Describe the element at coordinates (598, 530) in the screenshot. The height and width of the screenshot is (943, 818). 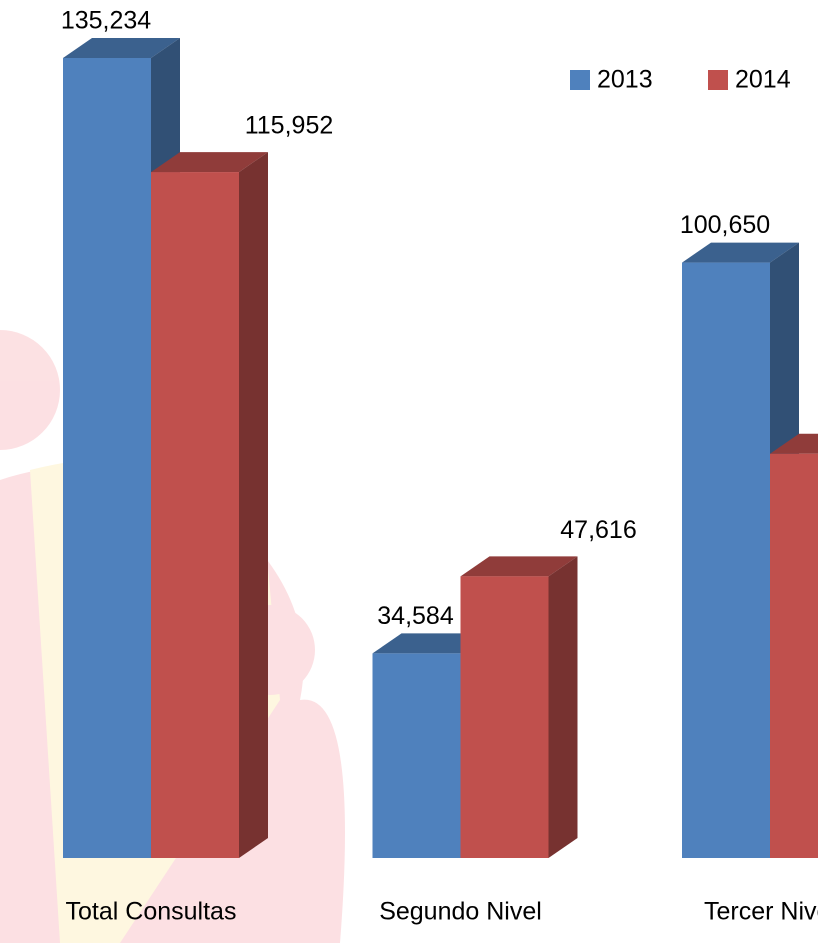
I see `value-label: 47,616` at that location.